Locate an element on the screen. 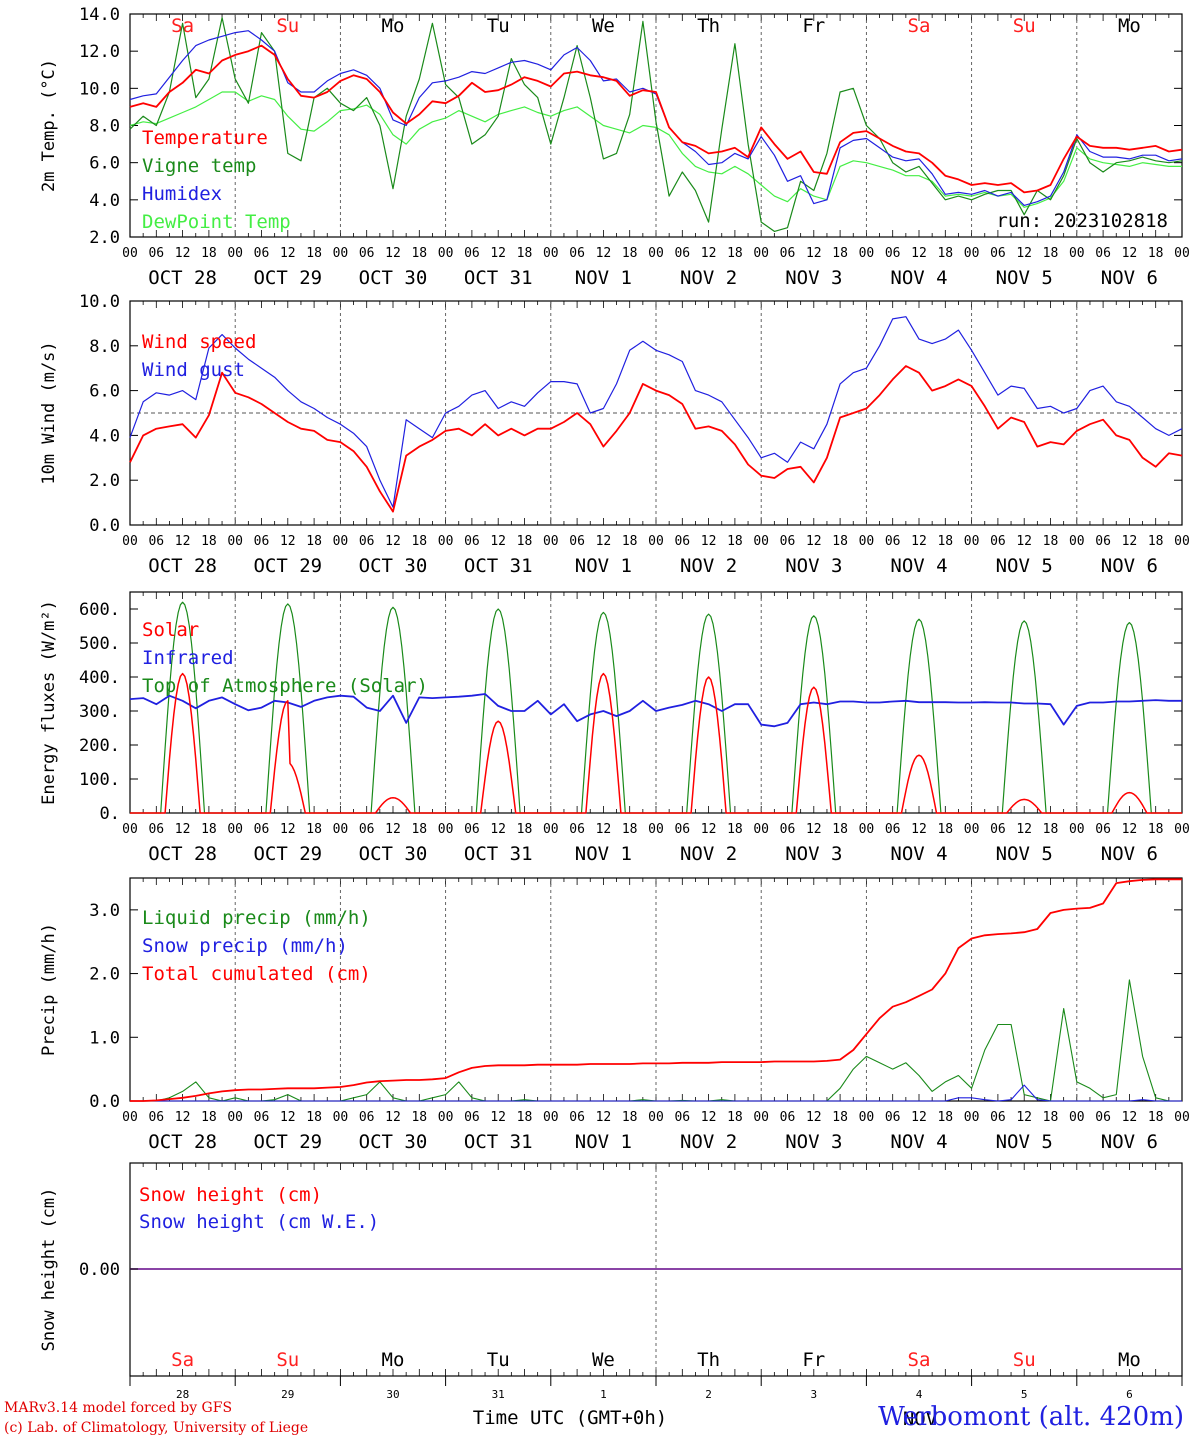  precip-date-label: NOV 6 is located at coordinates (1129, 1142).